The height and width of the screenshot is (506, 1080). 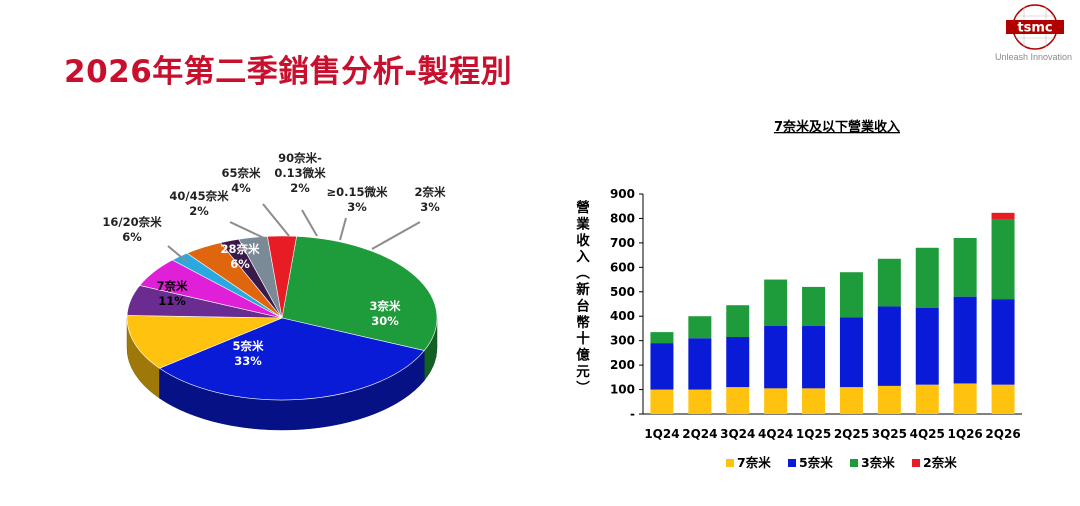 I want to click on y-tick-label: 900, so click(x=622, y=194).